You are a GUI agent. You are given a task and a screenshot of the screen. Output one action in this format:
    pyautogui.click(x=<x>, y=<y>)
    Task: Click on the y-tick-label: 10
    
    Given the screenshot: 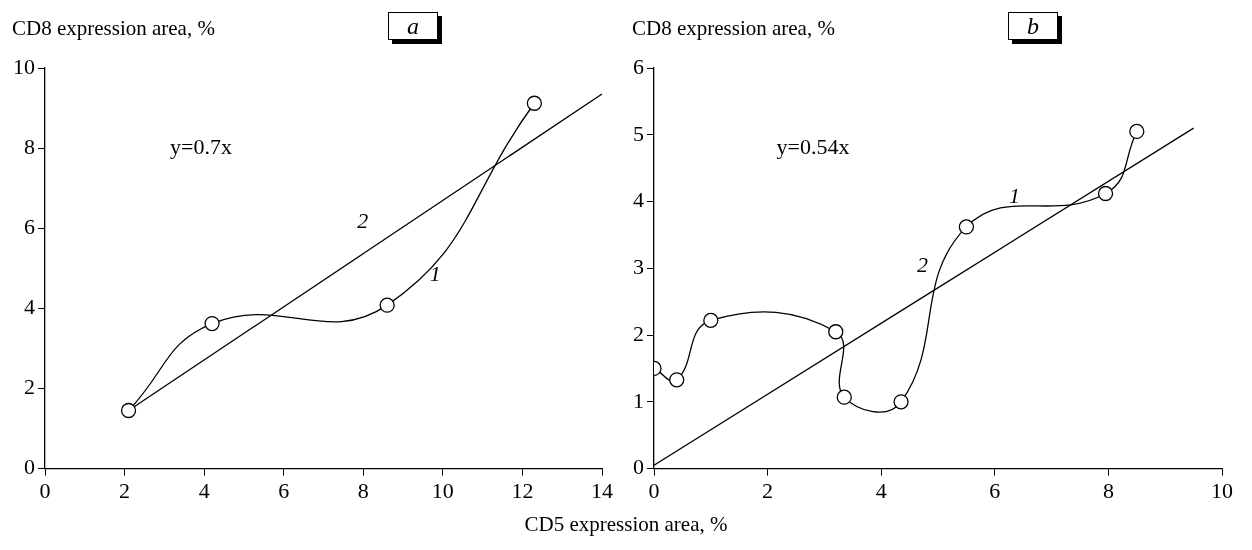 What is the action you would take?
    pyautogui.click(x=24, y=66)
    